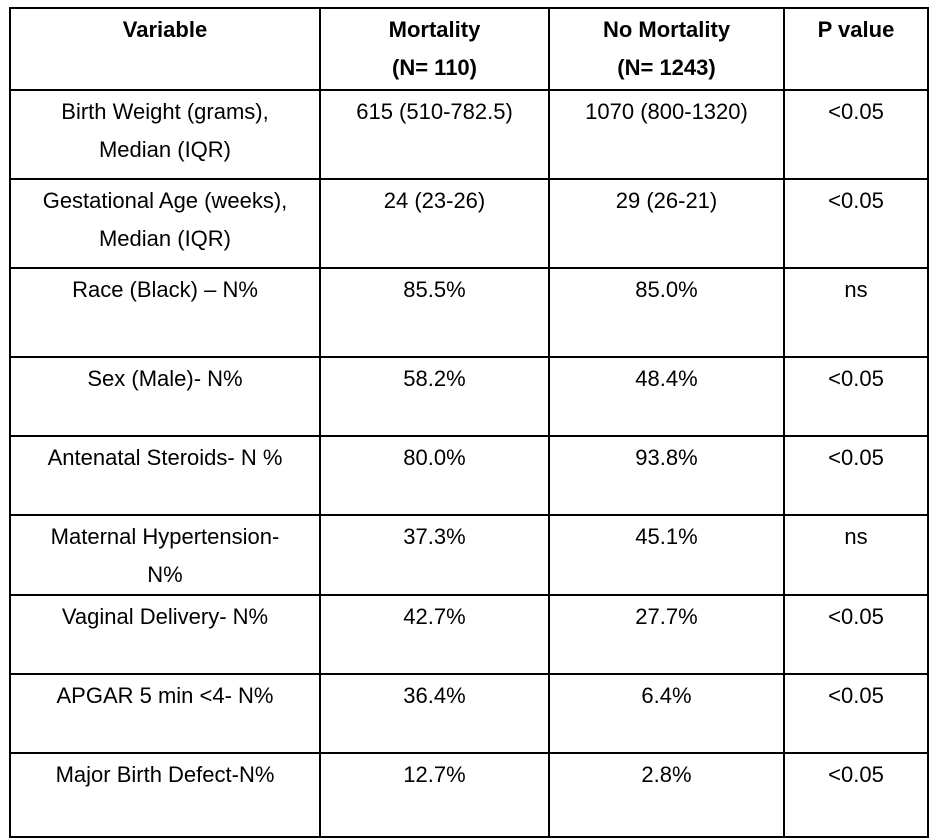 The image size is (936, 840). I want to click on cell-mortality: 85.5%, so click(434, 312).